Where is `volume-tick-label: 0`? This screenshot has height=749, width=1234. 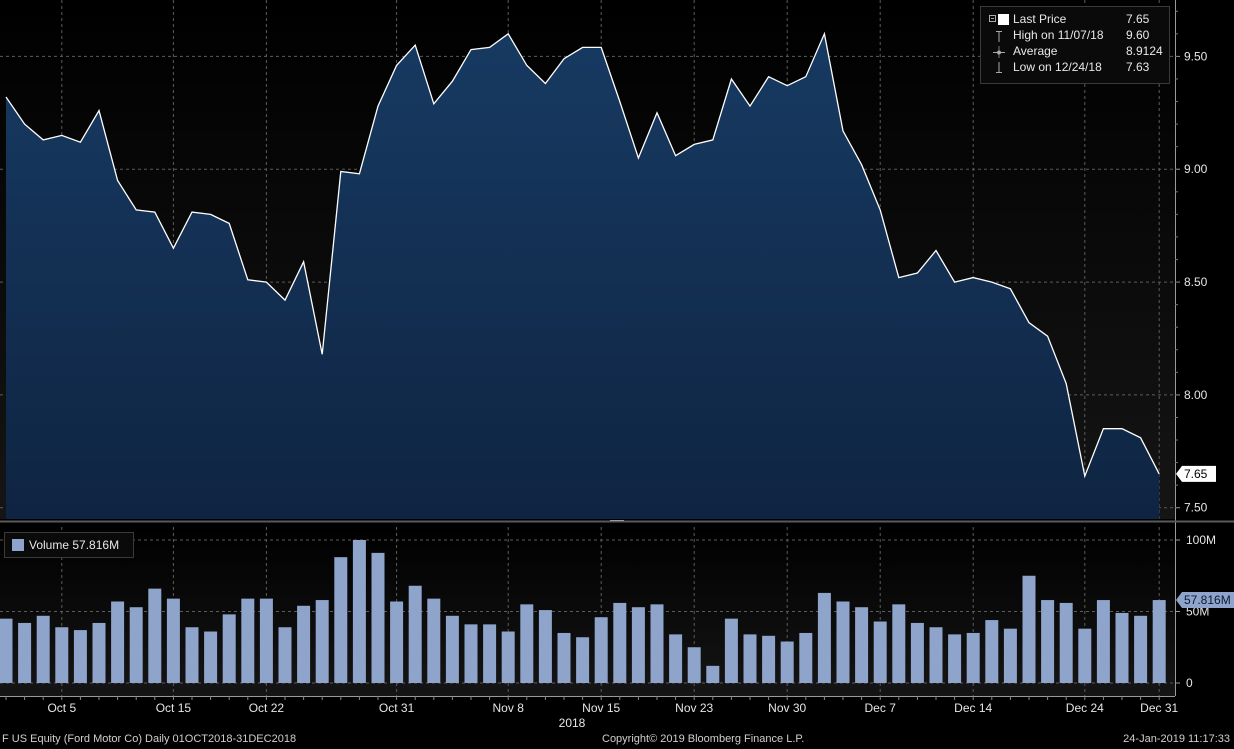
volume-tick-label: 0 is located at coordinates (1189, 683).